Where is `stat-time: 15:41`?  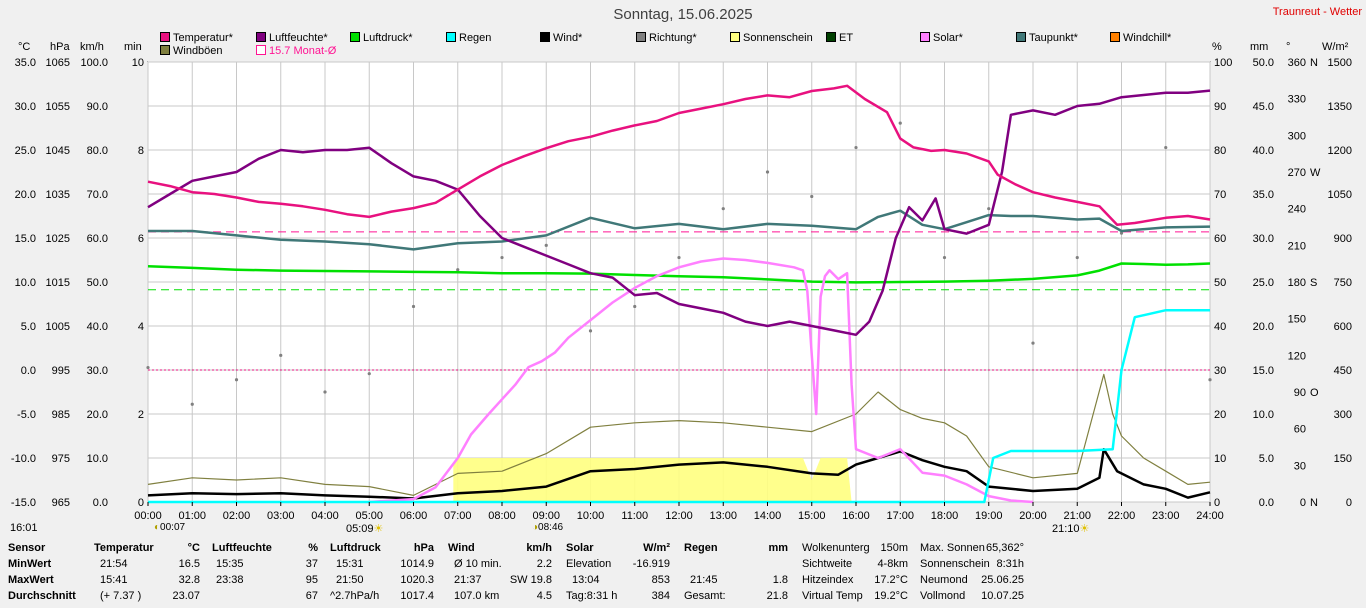
stat-time: 15:41 is located at coordinates (114, 580).